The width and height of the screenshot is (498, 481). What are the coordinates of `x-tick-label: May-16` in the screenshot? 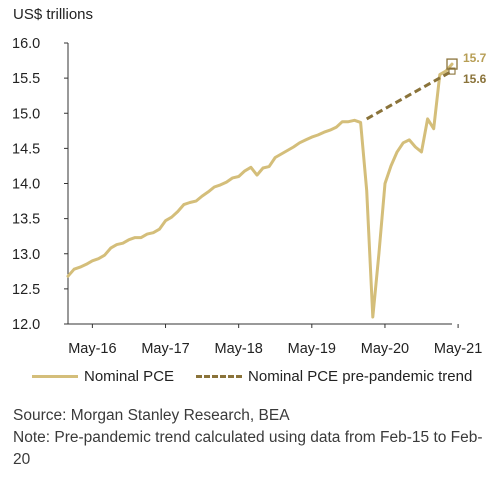 It's located at (92, 349).